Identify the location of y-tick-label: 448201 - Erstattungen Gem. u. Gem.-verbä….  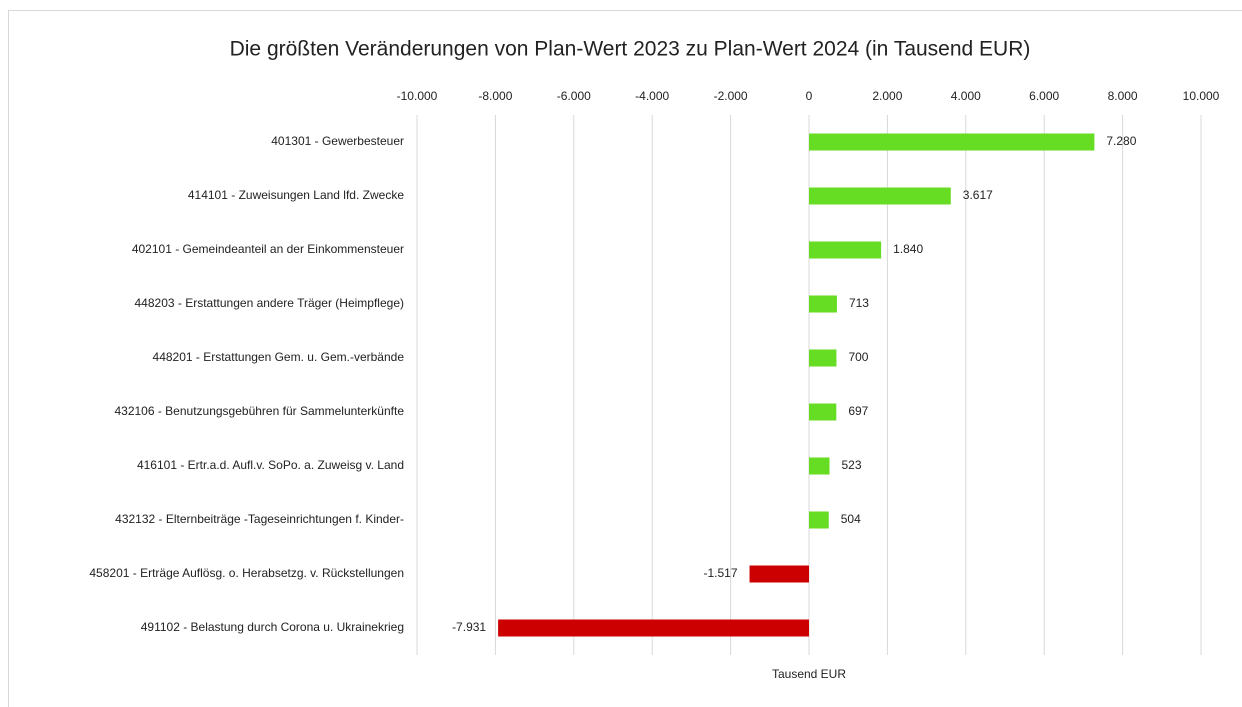
(279, 357).